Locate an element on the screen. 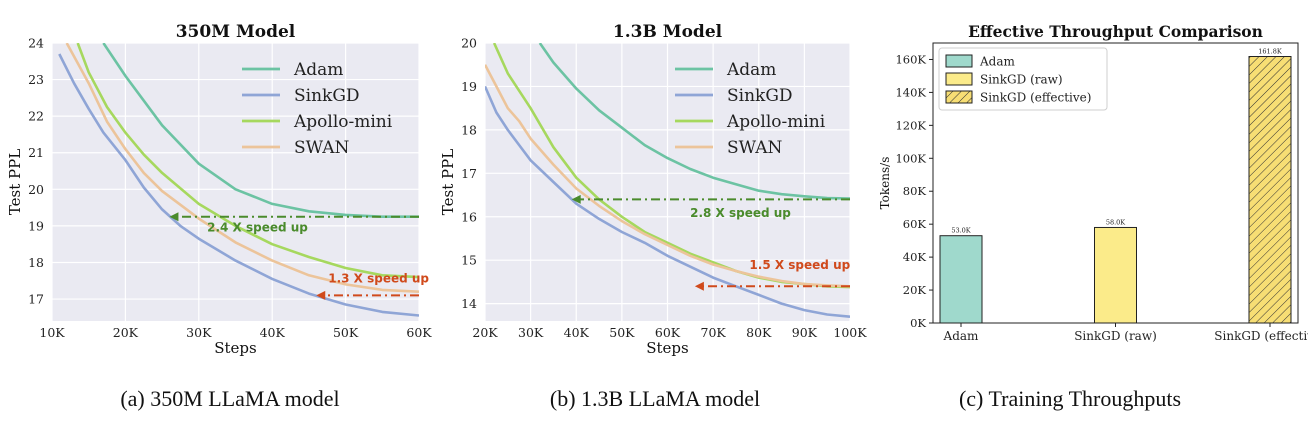  x-tick-label-2: SinkGD (effective) is located at coordinates (1261, 336).